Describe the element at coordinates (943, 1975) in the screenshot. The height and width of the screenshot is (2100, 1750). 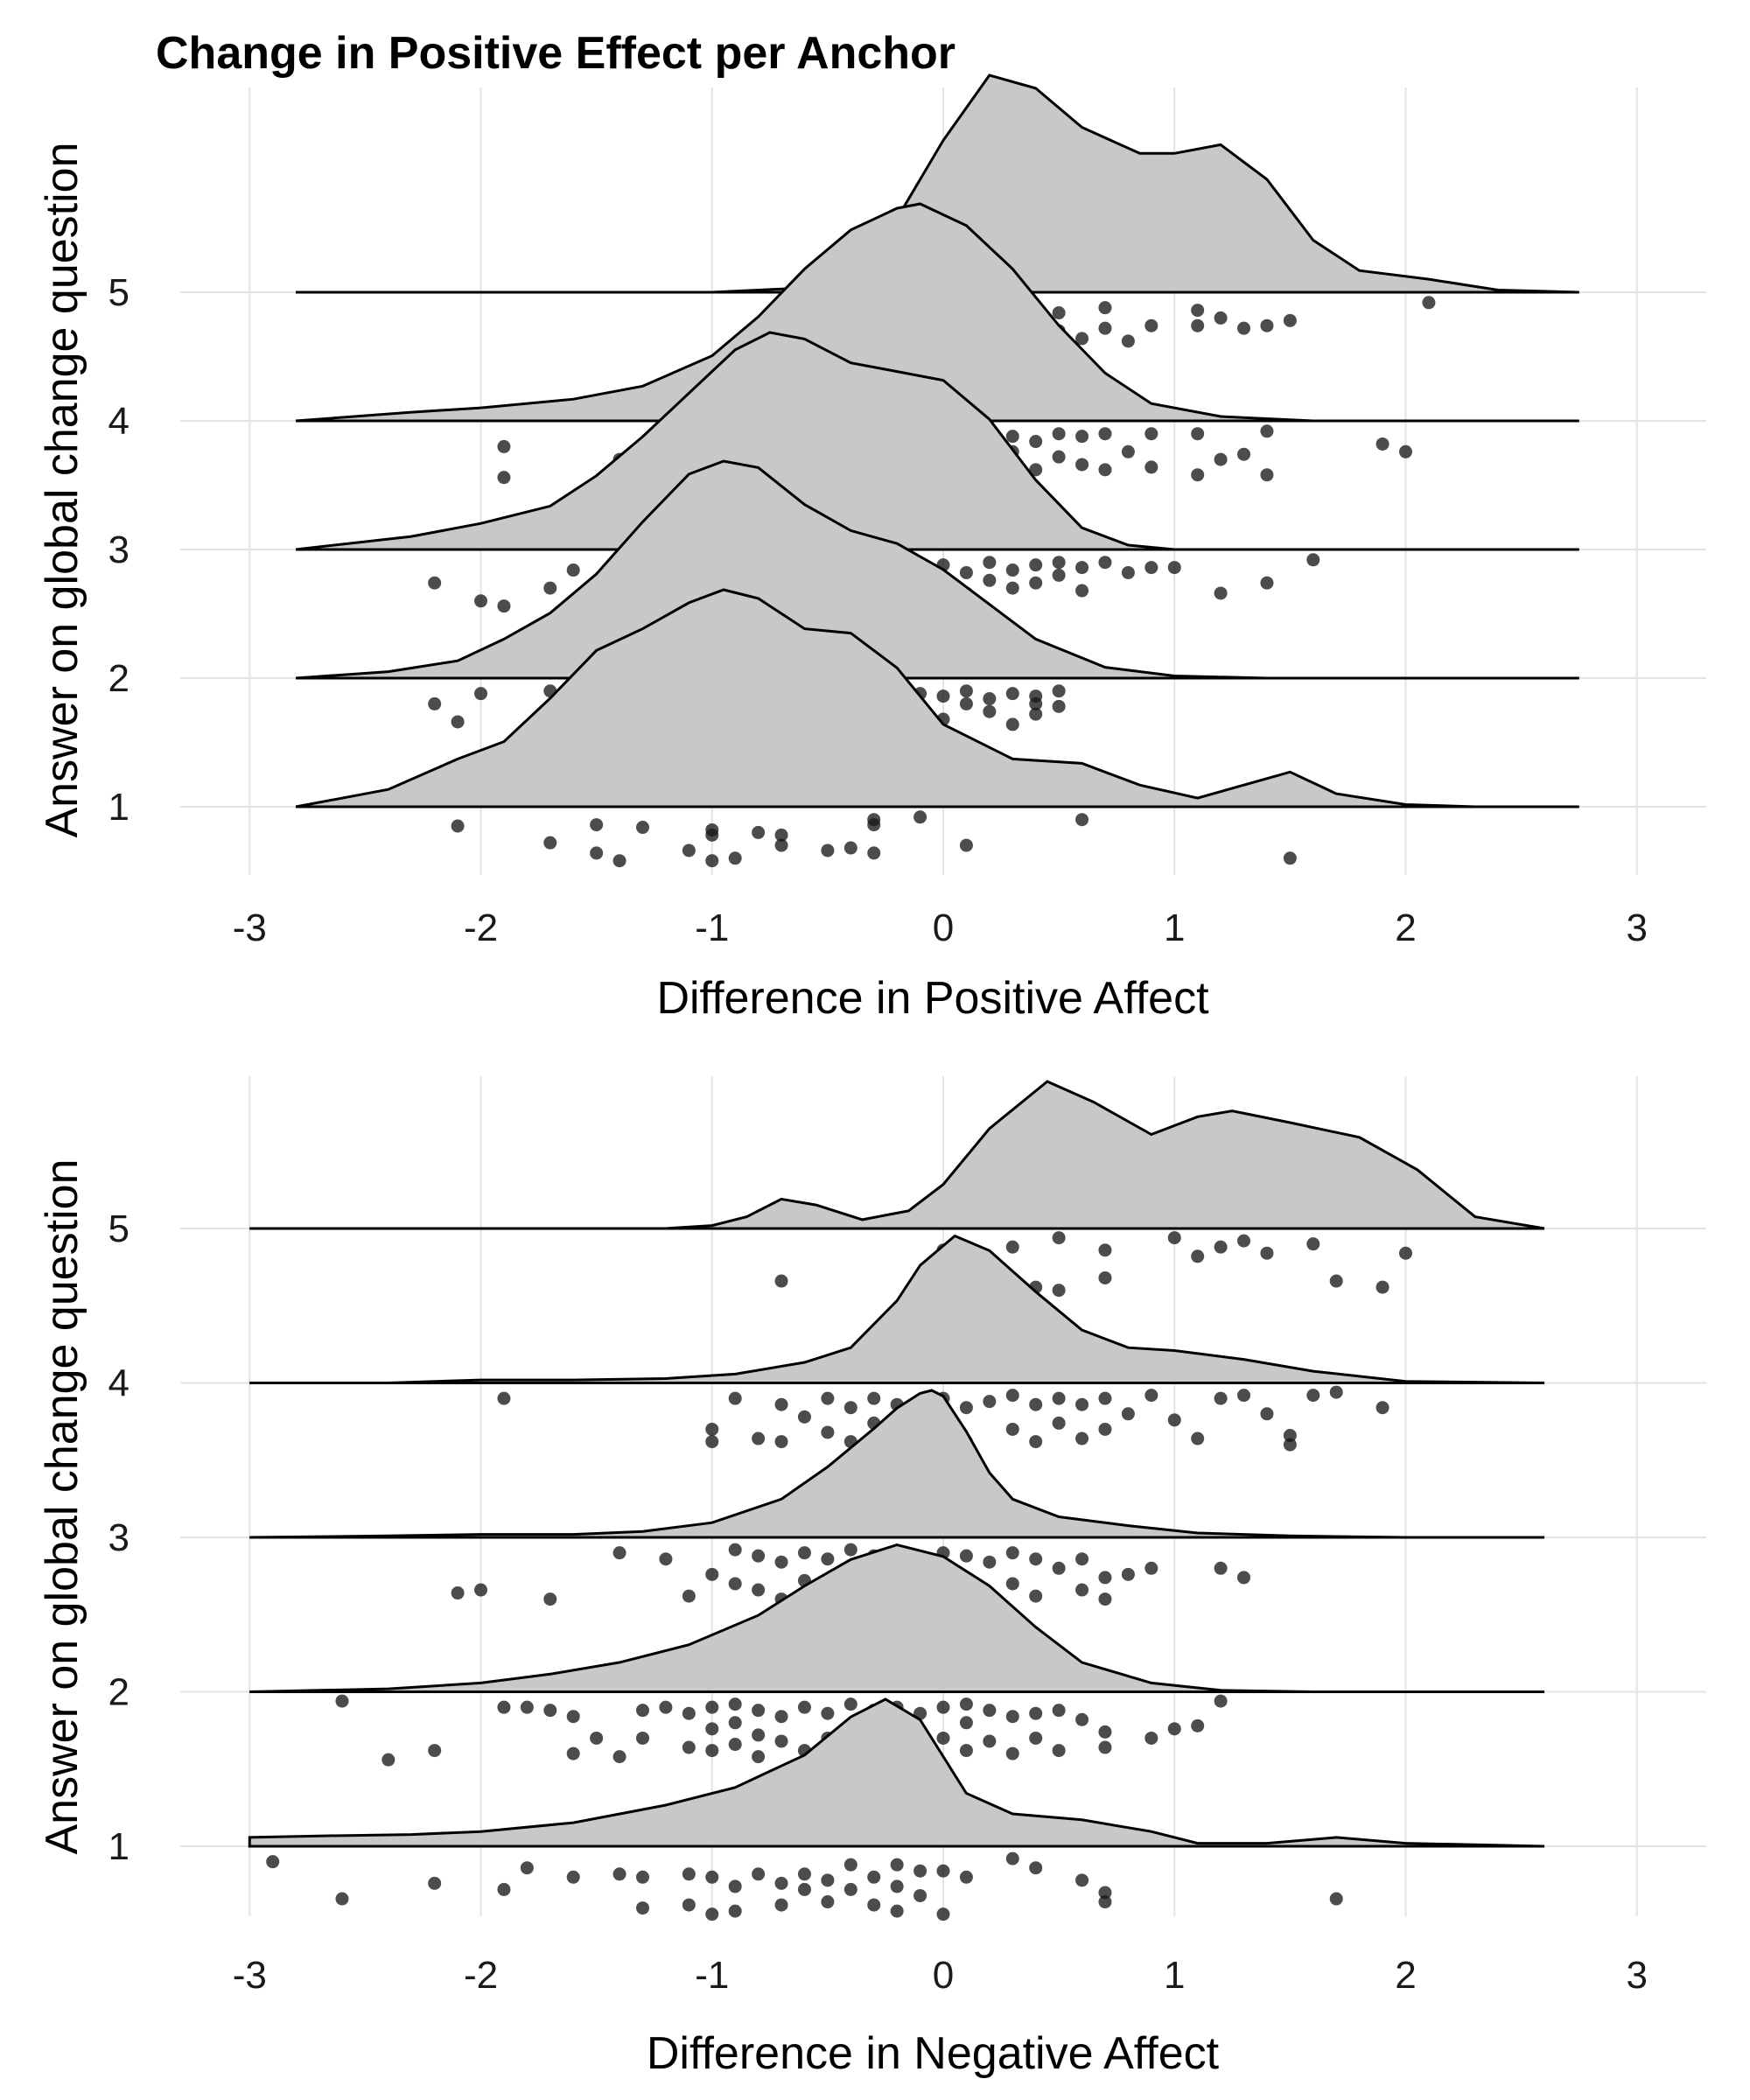
I see `x-tick-label: 0` at that location.